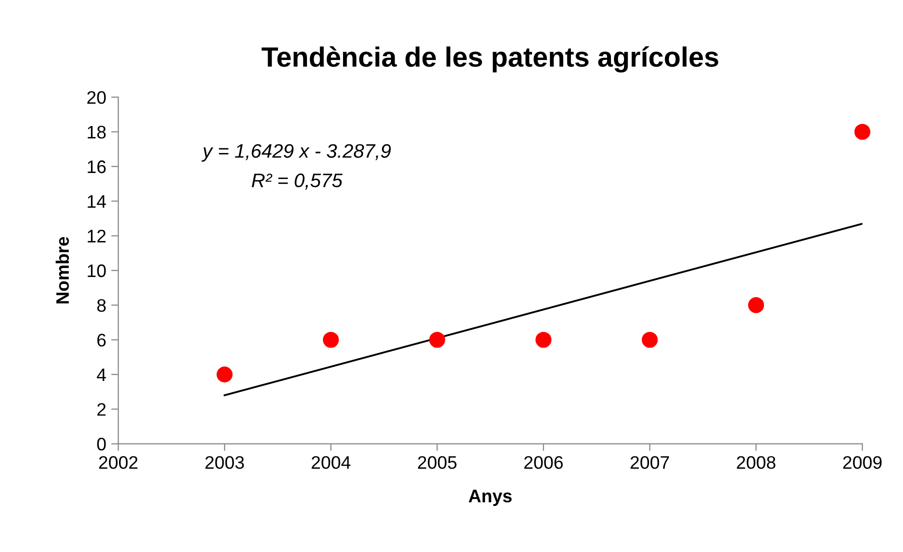 This screenshot has width=903, height=552. I want to click on x-tick-label: 2005, so click(437, 462).